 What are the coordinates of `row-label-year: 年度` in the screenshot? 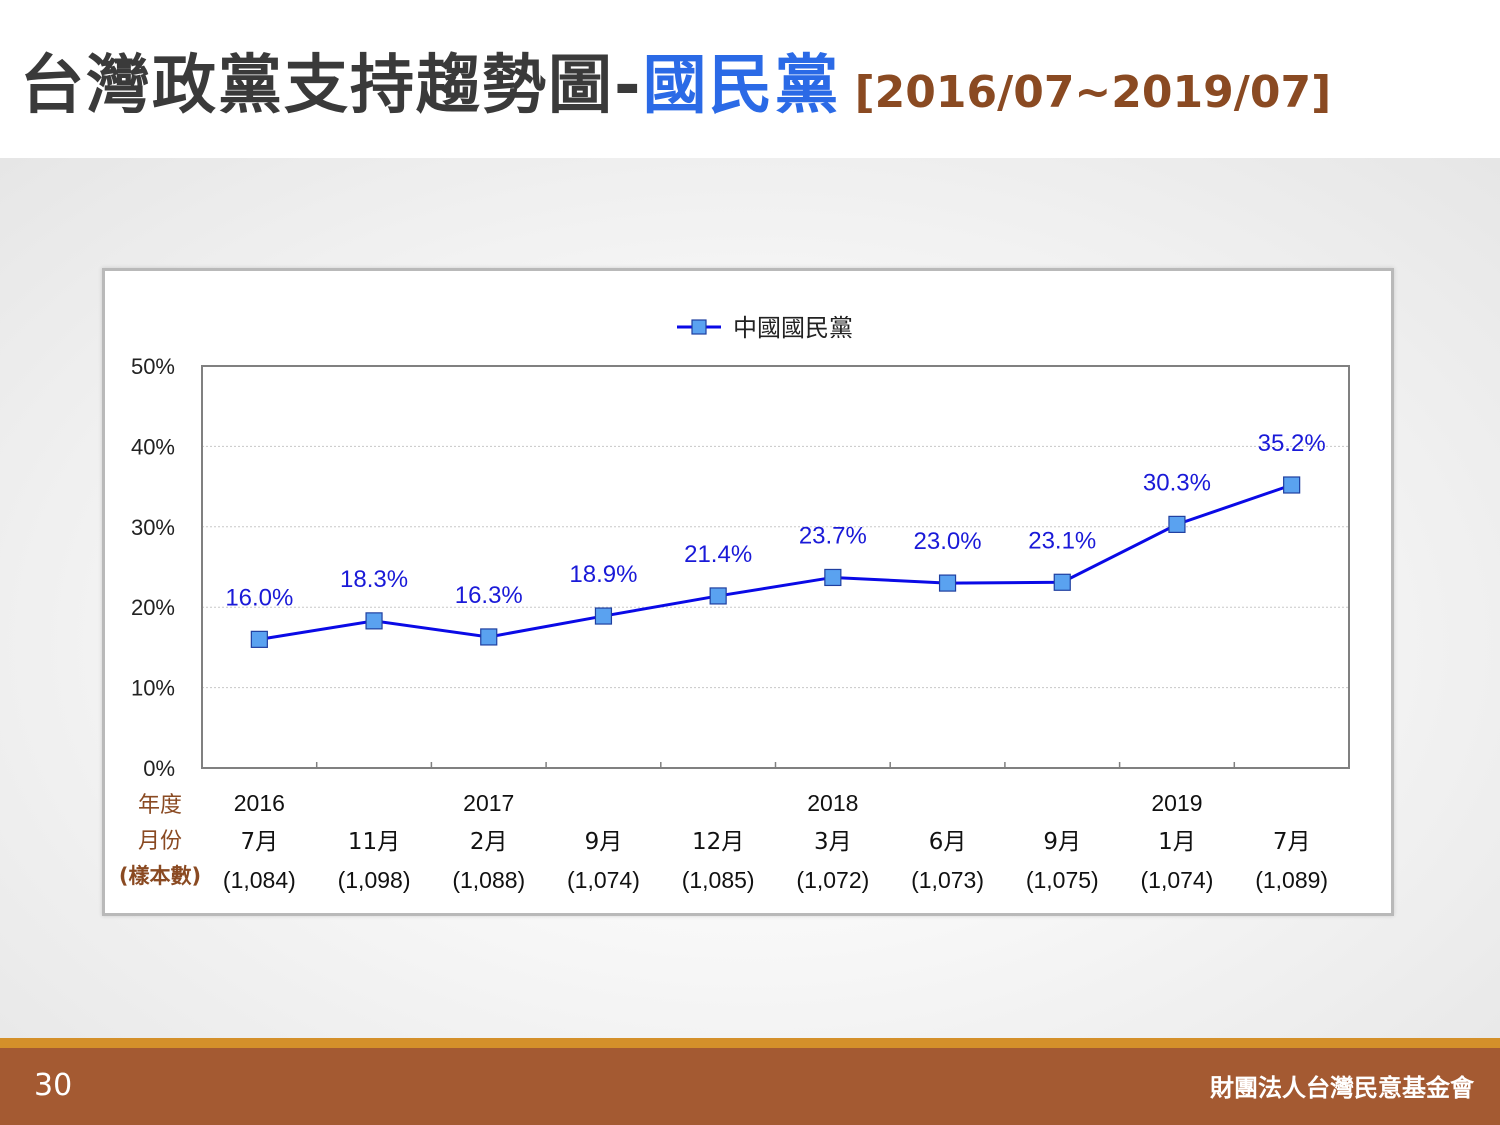 It's located at (160, 805).